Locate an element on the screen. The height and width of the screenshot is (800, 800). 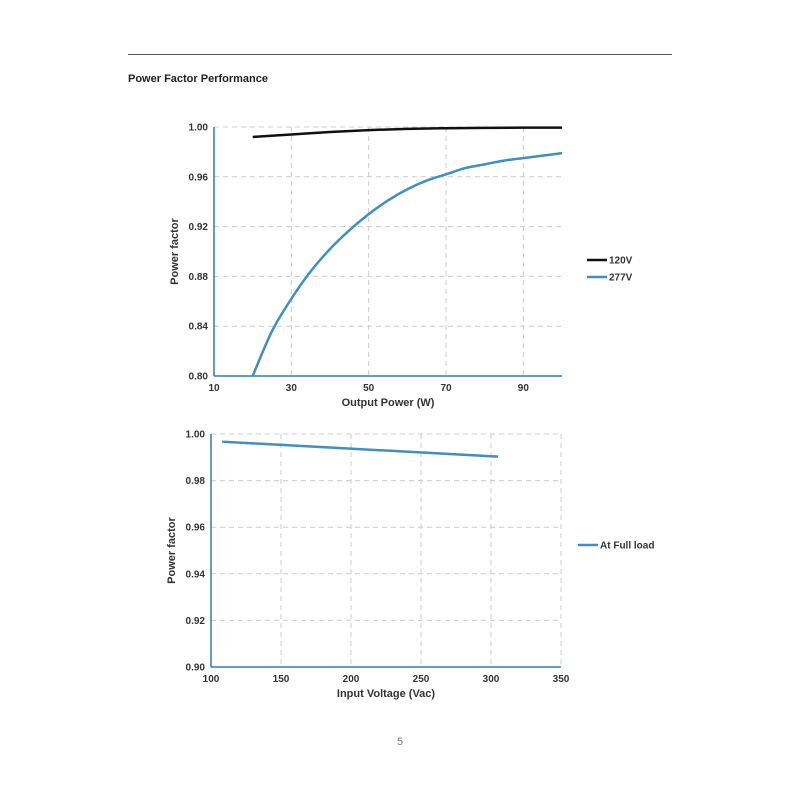
y-tick-label: 0.80 is located at coordinates (199, 377).